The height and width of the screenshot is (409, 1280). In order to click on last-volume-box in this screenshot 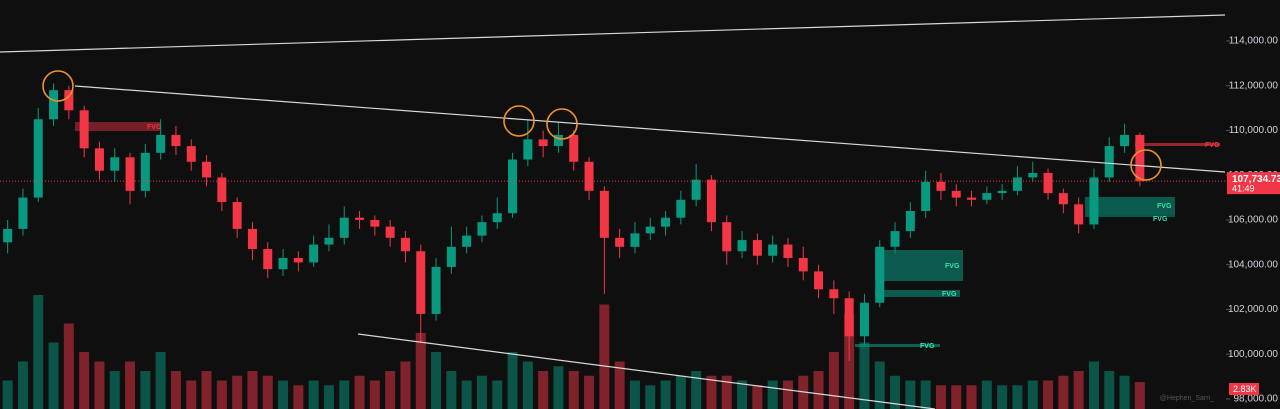, I will do `click(1244, 389)`.